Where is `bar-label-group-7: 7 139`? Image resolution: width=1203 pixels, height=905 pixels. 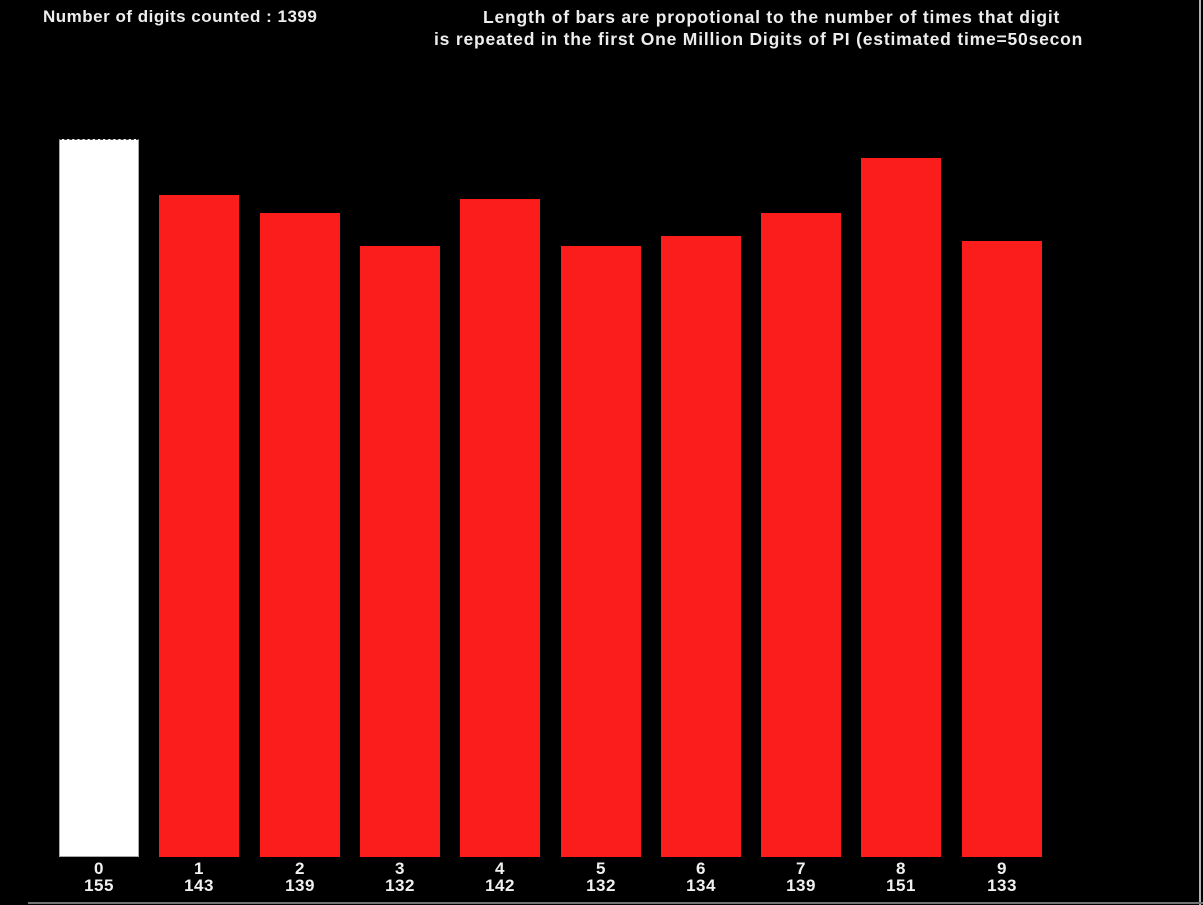
bar-label-group-7: 7 139 is located at coordinates (801, 877).